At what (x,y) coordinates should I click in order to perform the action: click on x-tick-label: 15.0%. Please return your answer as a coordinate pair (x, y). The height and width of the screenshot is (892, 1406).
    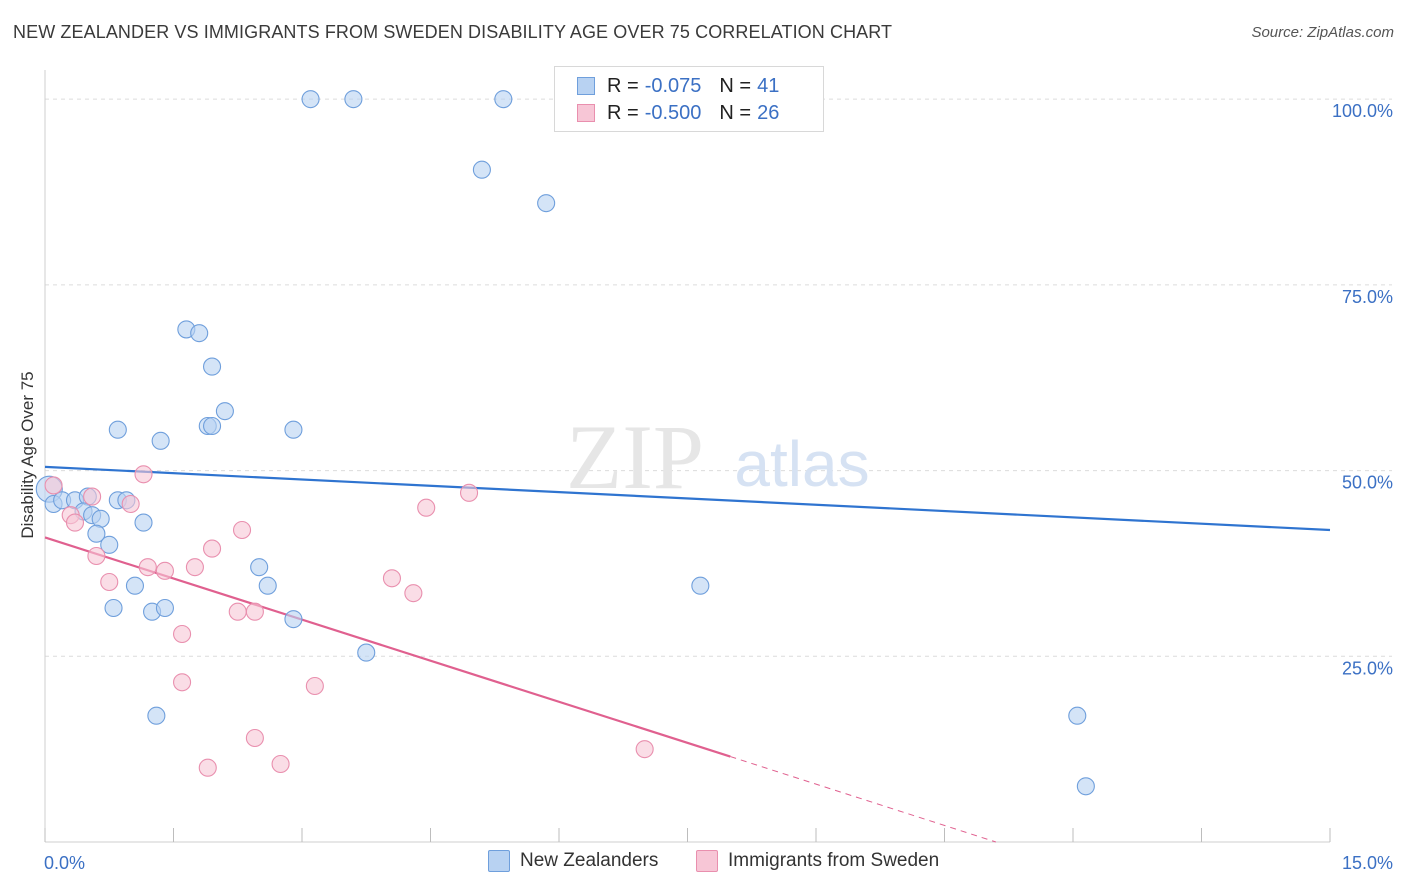
    Looking at the image, I should click on (1367, 863).